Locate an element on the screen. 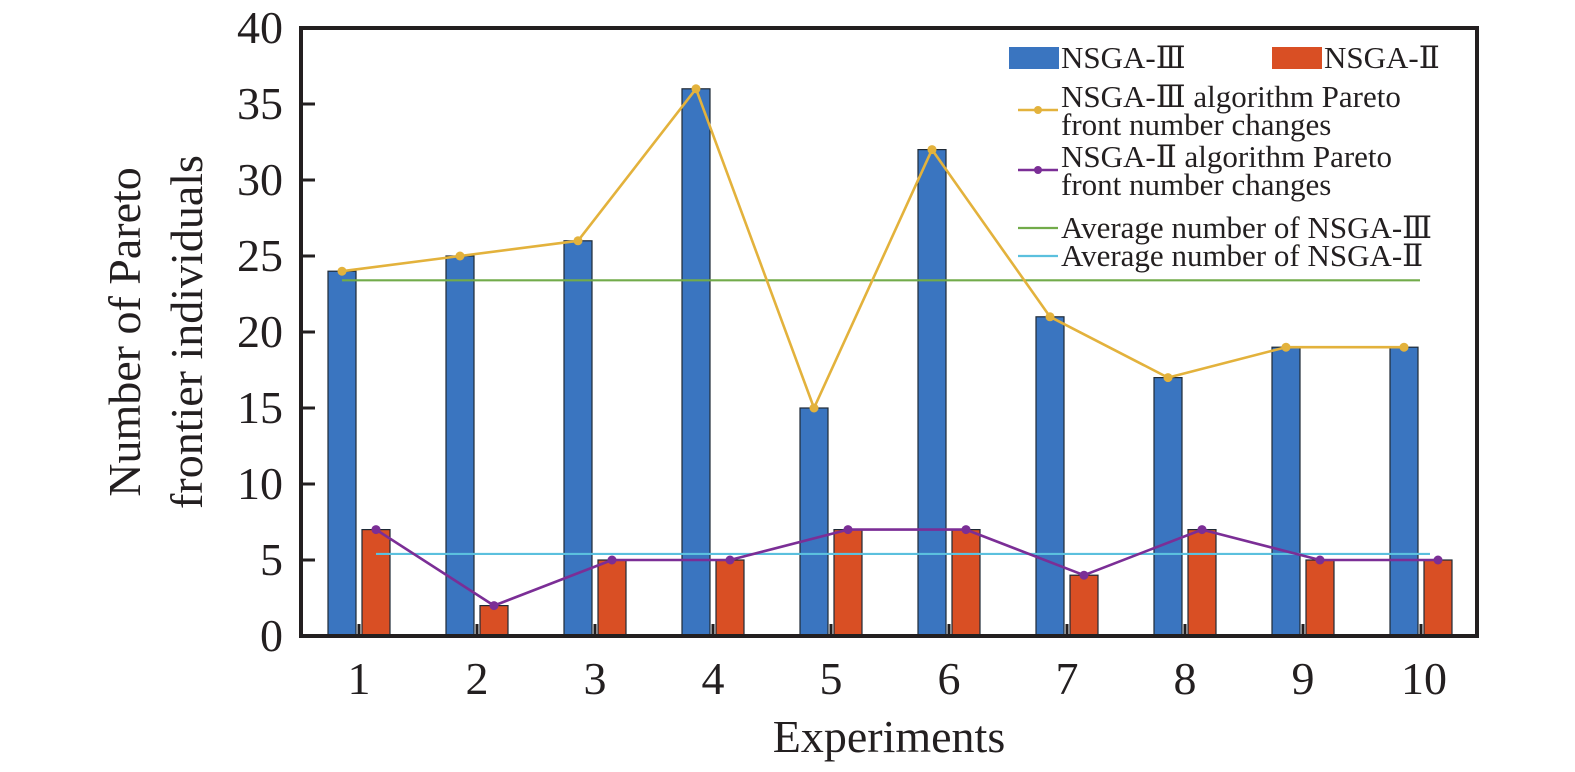 The width and height of the screenshot is (1575, 772). legend-label-nsga3-average: Average number of NSGA-Ⅲ is located at coordinates (1246, 227).